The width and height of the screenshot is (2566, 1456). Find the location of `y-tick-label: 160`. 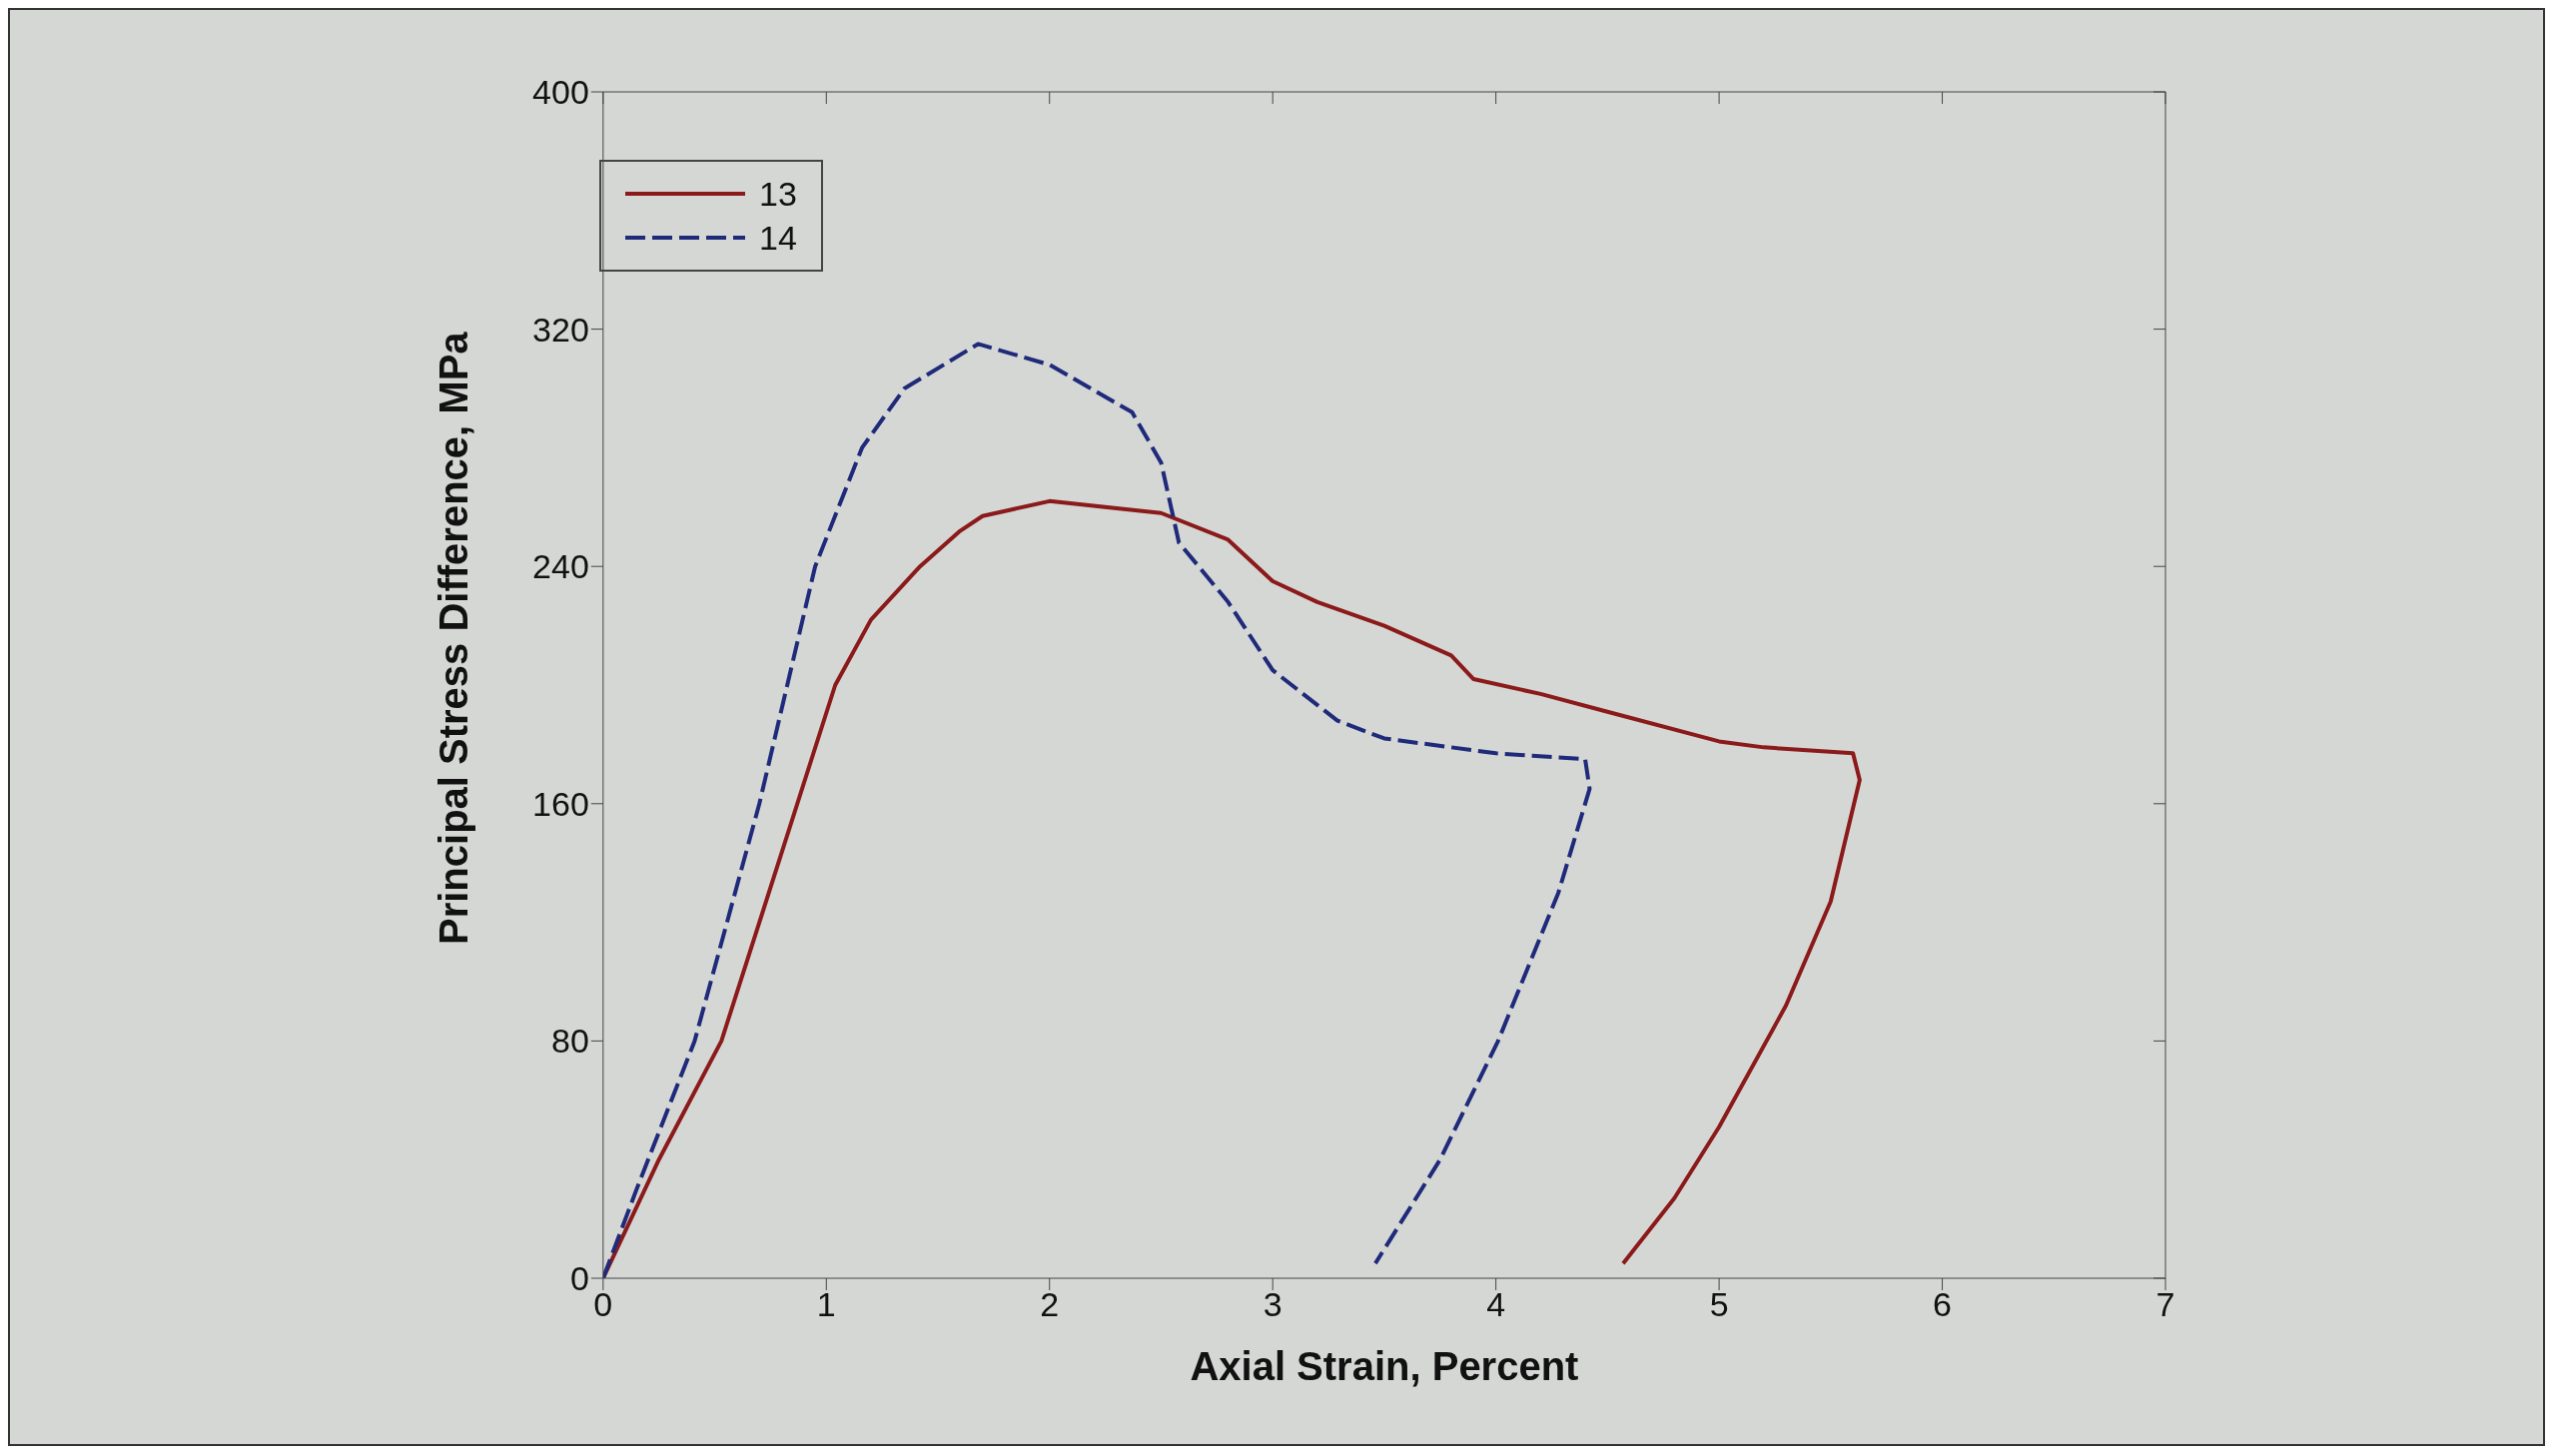

y-tick-label: 160 is located at coordinates (560, 803).